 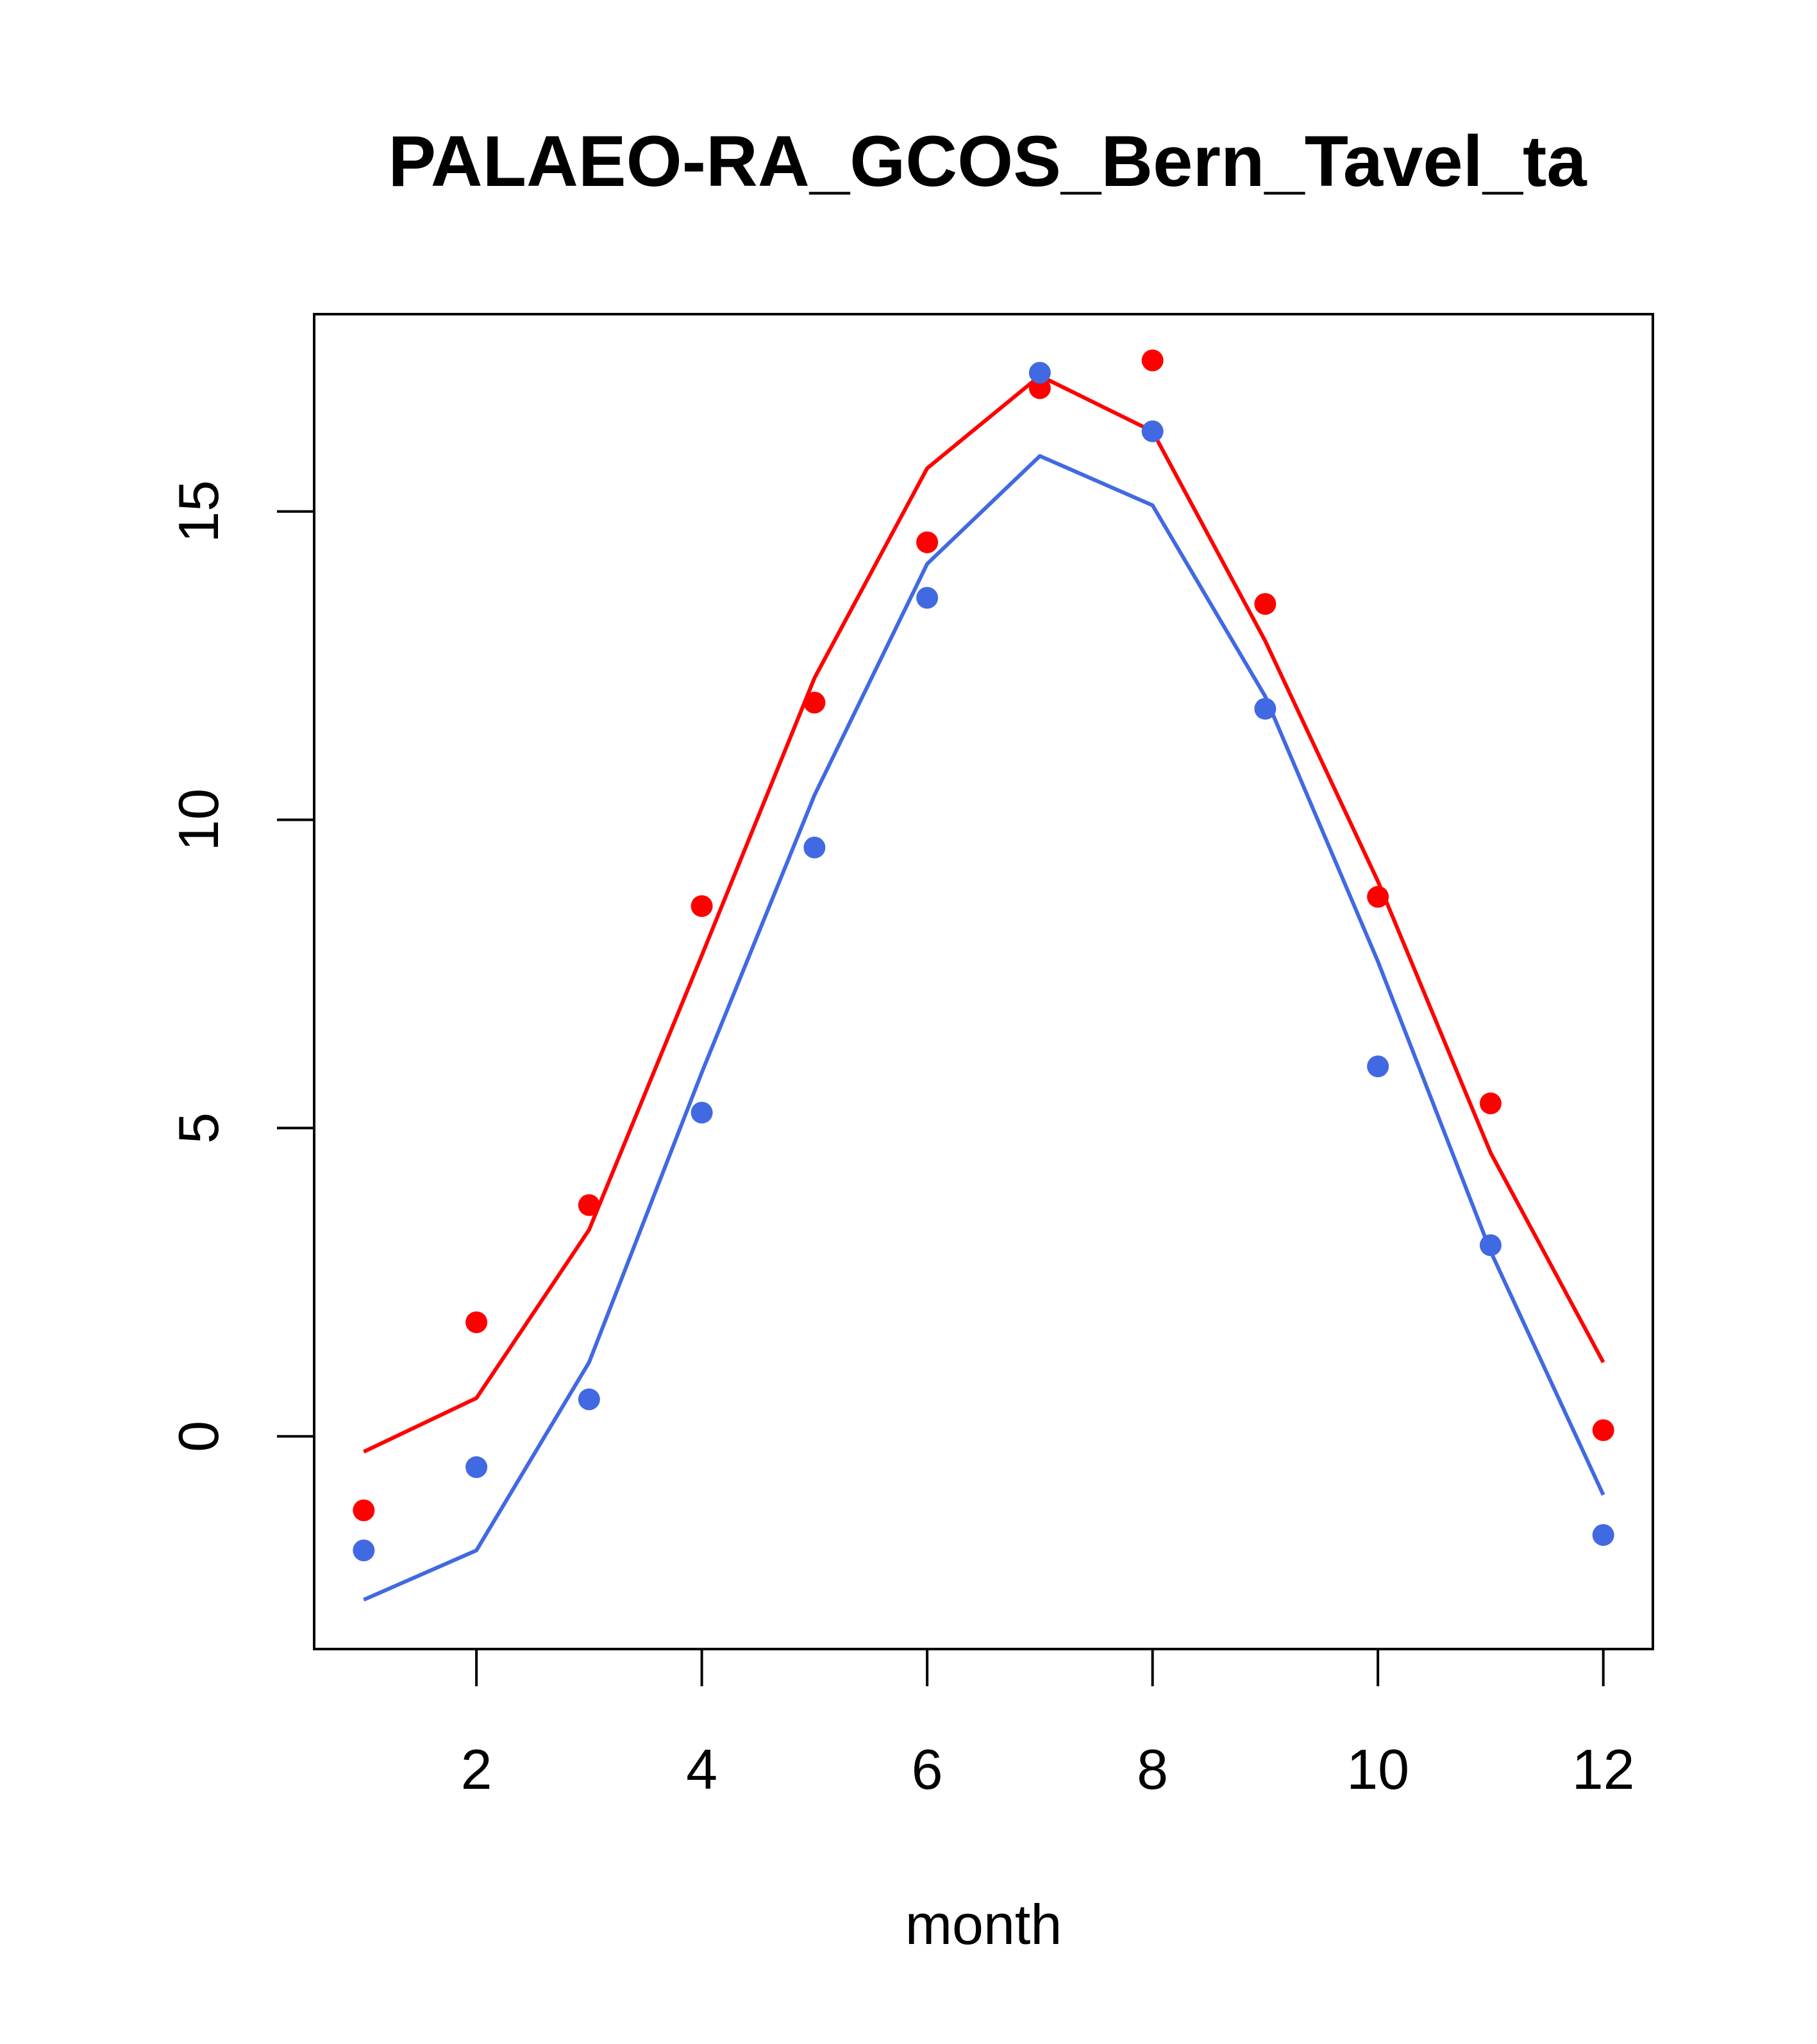 What do you see at coordinates (988, 161) in the screenshot?
I see `chart-title: PALAEO-RA_GCOS_Bern_Tavel_ta` at bounding box center [988, 161].